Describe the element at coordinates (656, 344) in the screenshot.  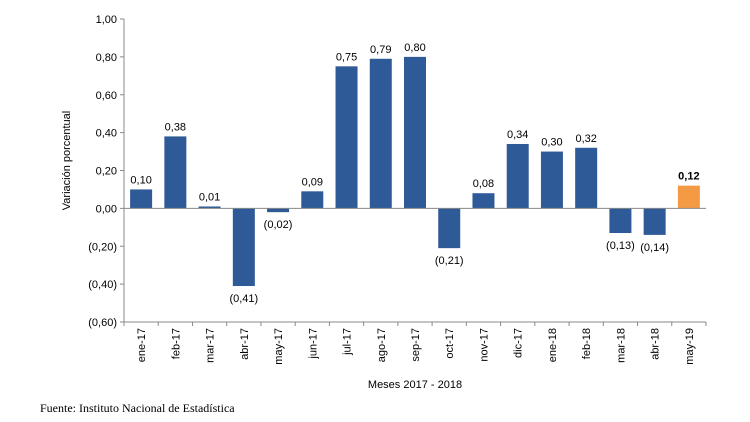
I see `x-tick-label: abr-18` at that location.